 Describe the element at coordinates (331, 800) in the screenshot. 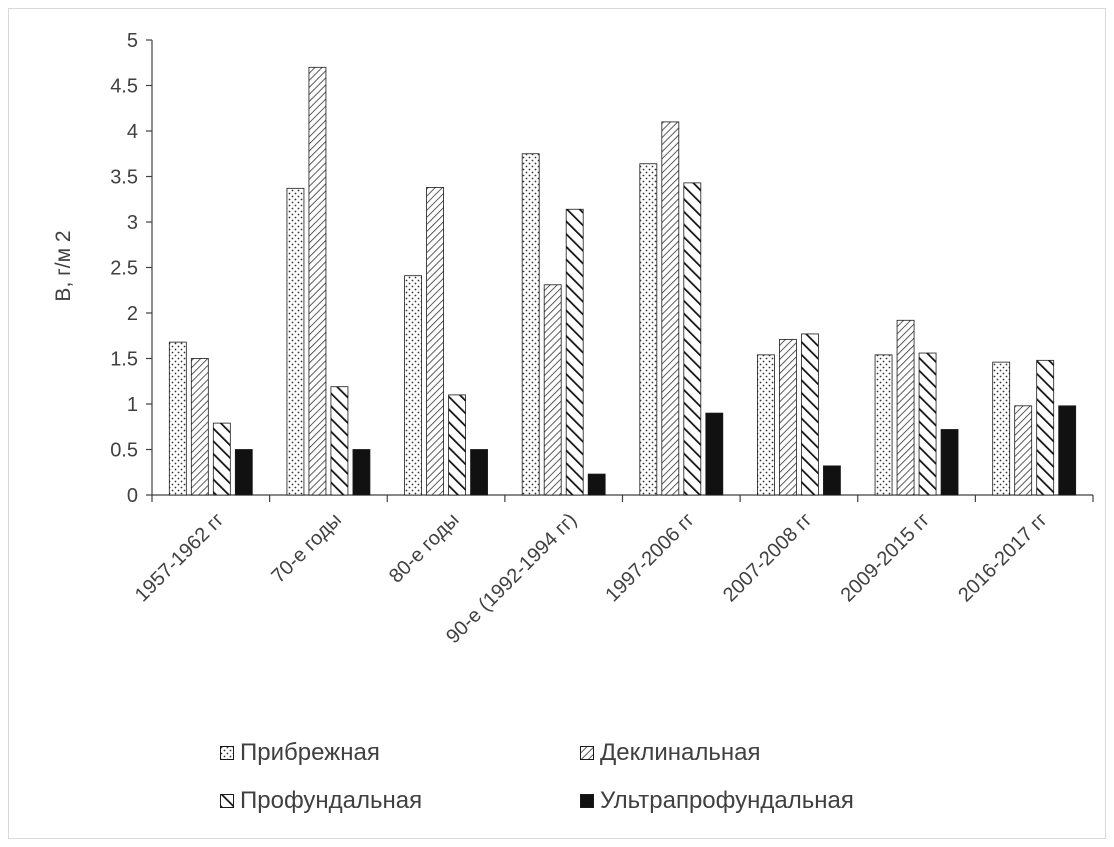

I see `legend-label: Профундальная` at that location.